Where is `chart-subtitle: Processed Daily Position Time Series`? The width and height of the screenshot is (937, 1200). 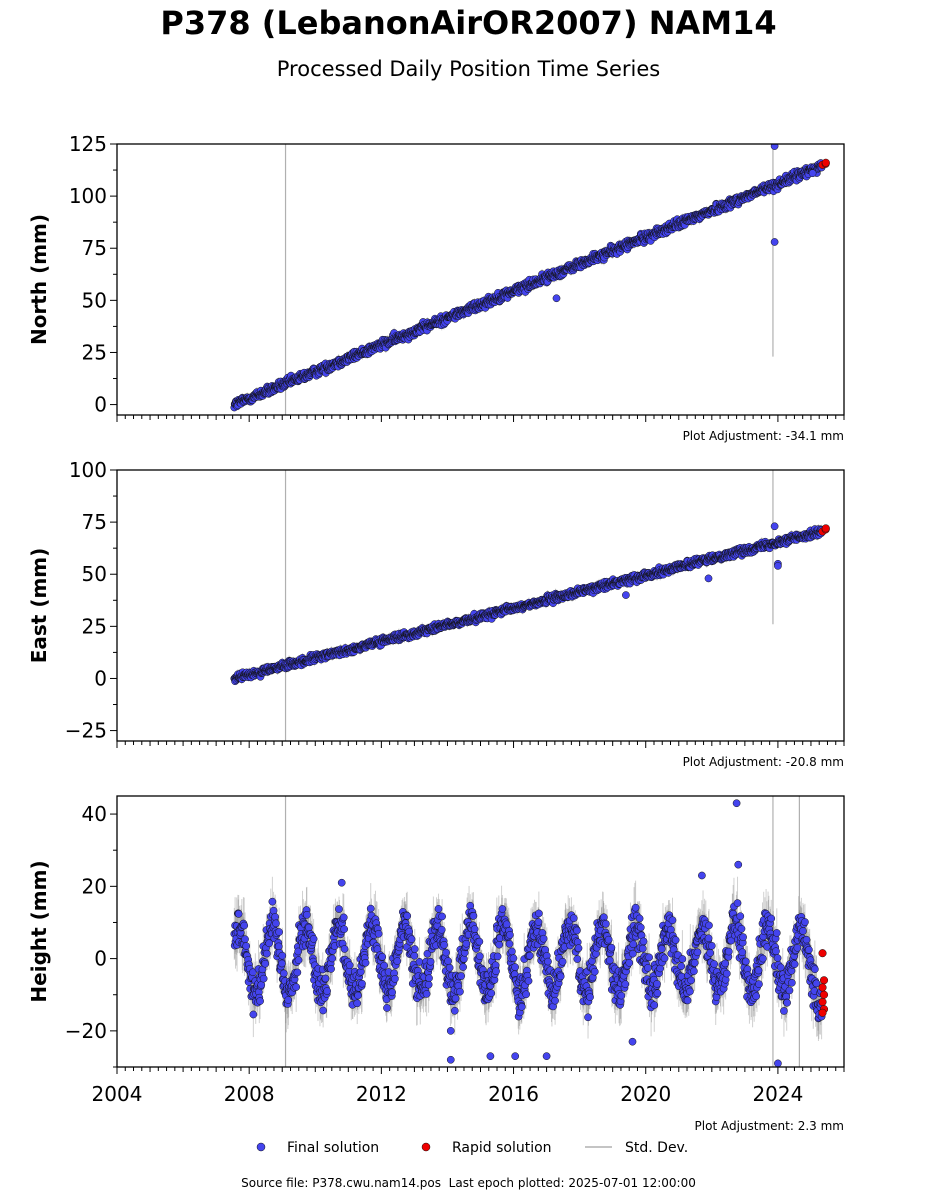 chart-subtitle: Processed Daily Position Time Series is located at coordinates (468, 69).